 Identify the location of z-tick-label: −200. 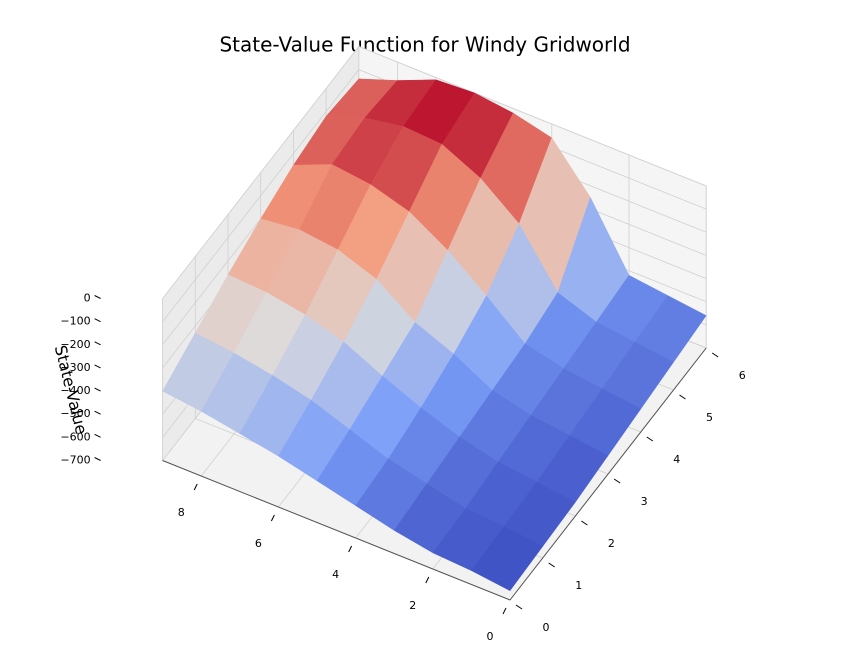
(75, 344).